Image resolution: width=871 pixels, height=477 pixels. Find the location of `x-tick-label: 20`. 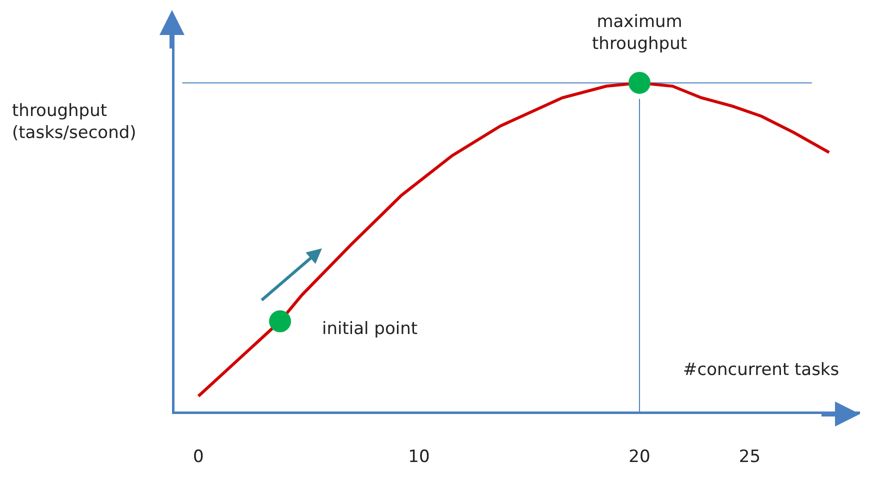

x-tick-label: 20 is located at coordinates (639, 457).